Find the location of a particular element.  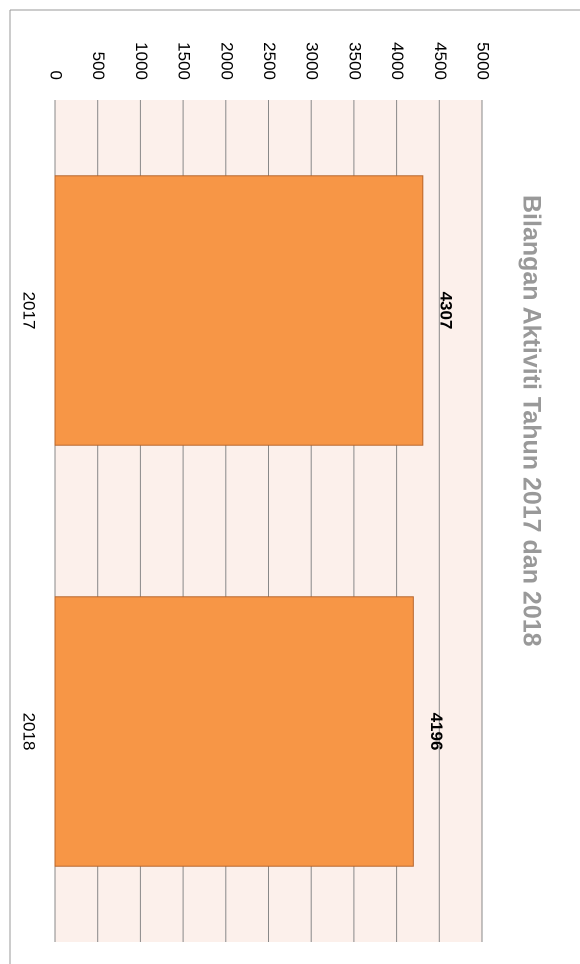

y-tick-label: 3000 is located at coordinates (312, 61).